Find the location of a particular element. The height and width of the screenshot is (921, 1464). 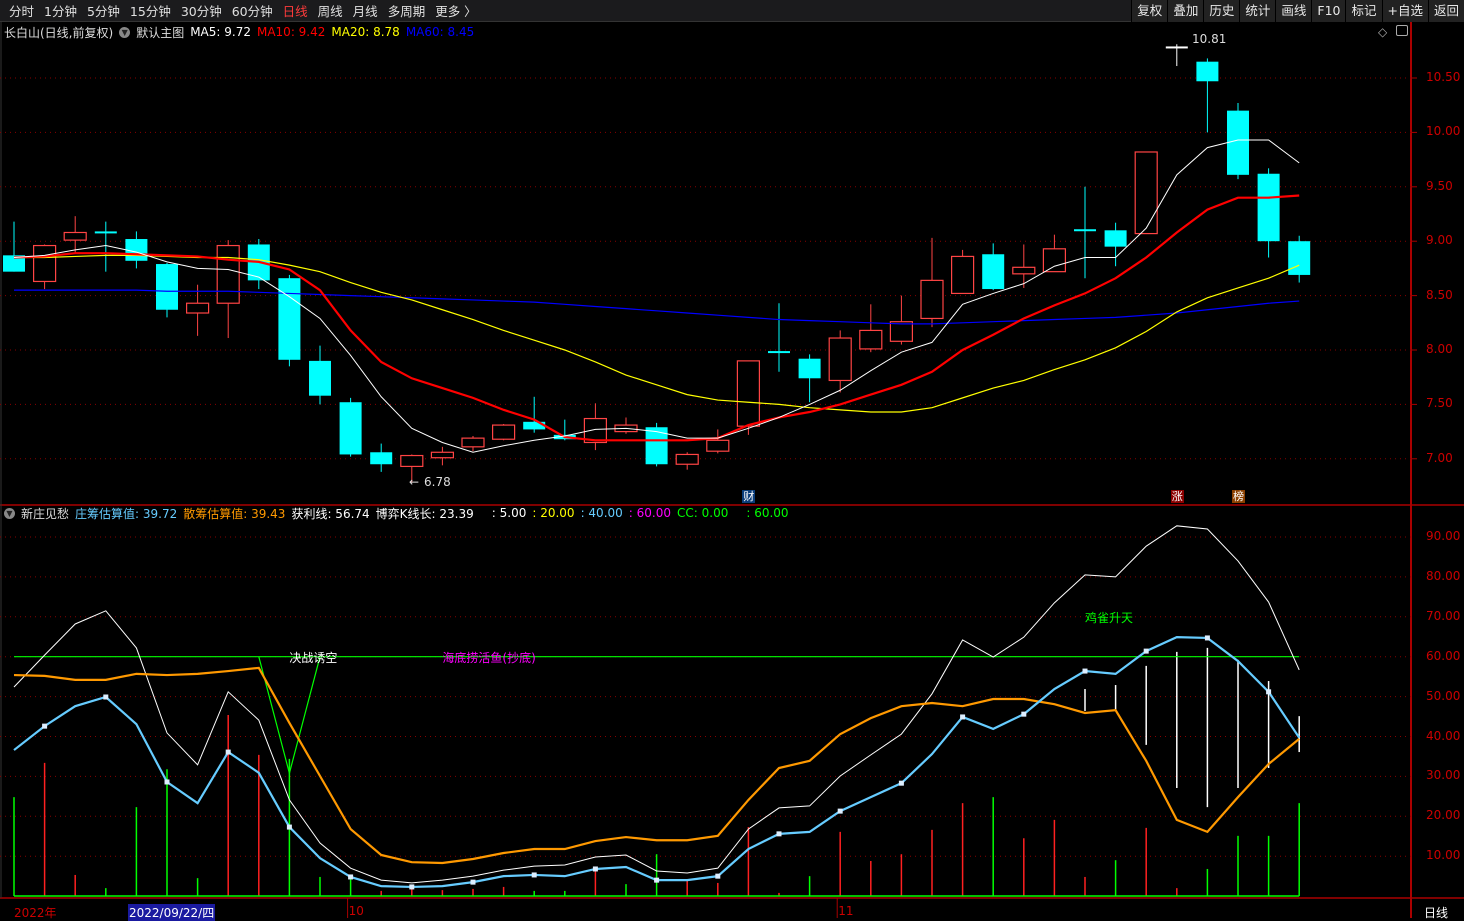

level-20: : 20.00 is located at coordinates (553, 513).